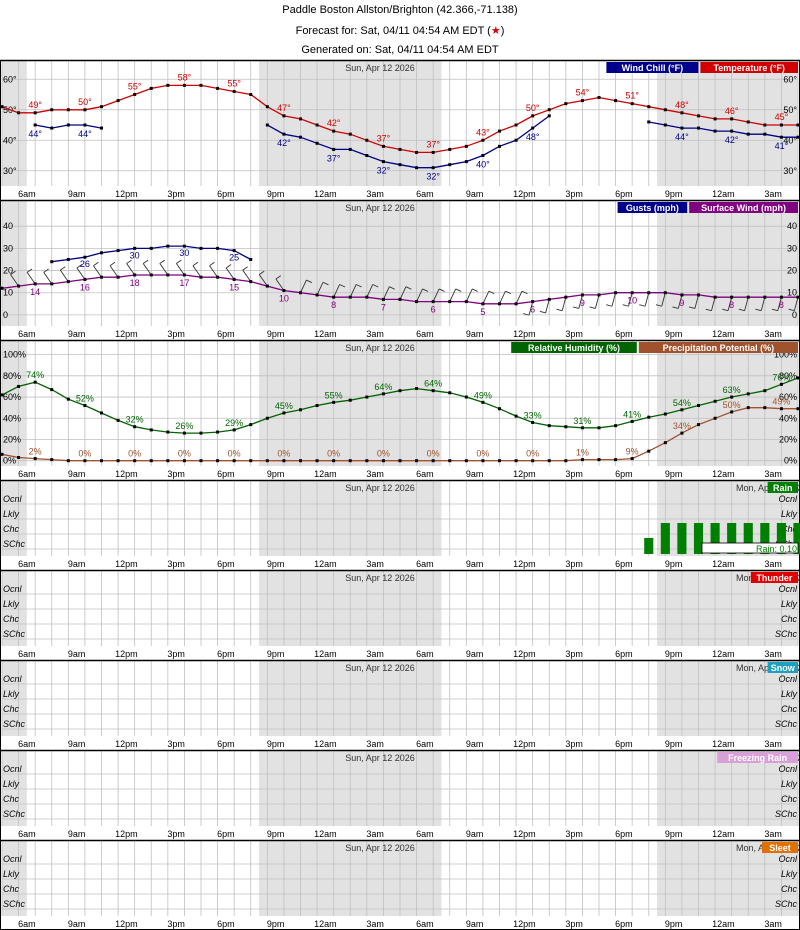 The height and width of the screenshot is (930, 800). What do you see at coordinates (792, 248) in the screenshot?
I see `y-tick-label-right: 30` at bounding box center [792, 248].